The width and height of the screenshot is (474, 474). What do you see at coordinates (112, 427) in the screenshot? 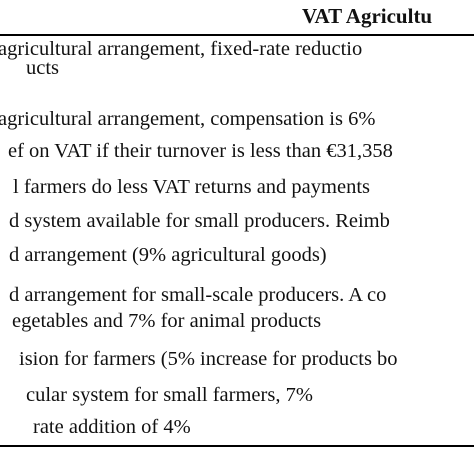
I see `row-text-line: rate addition of 4%` at bounding box center [112, 427].